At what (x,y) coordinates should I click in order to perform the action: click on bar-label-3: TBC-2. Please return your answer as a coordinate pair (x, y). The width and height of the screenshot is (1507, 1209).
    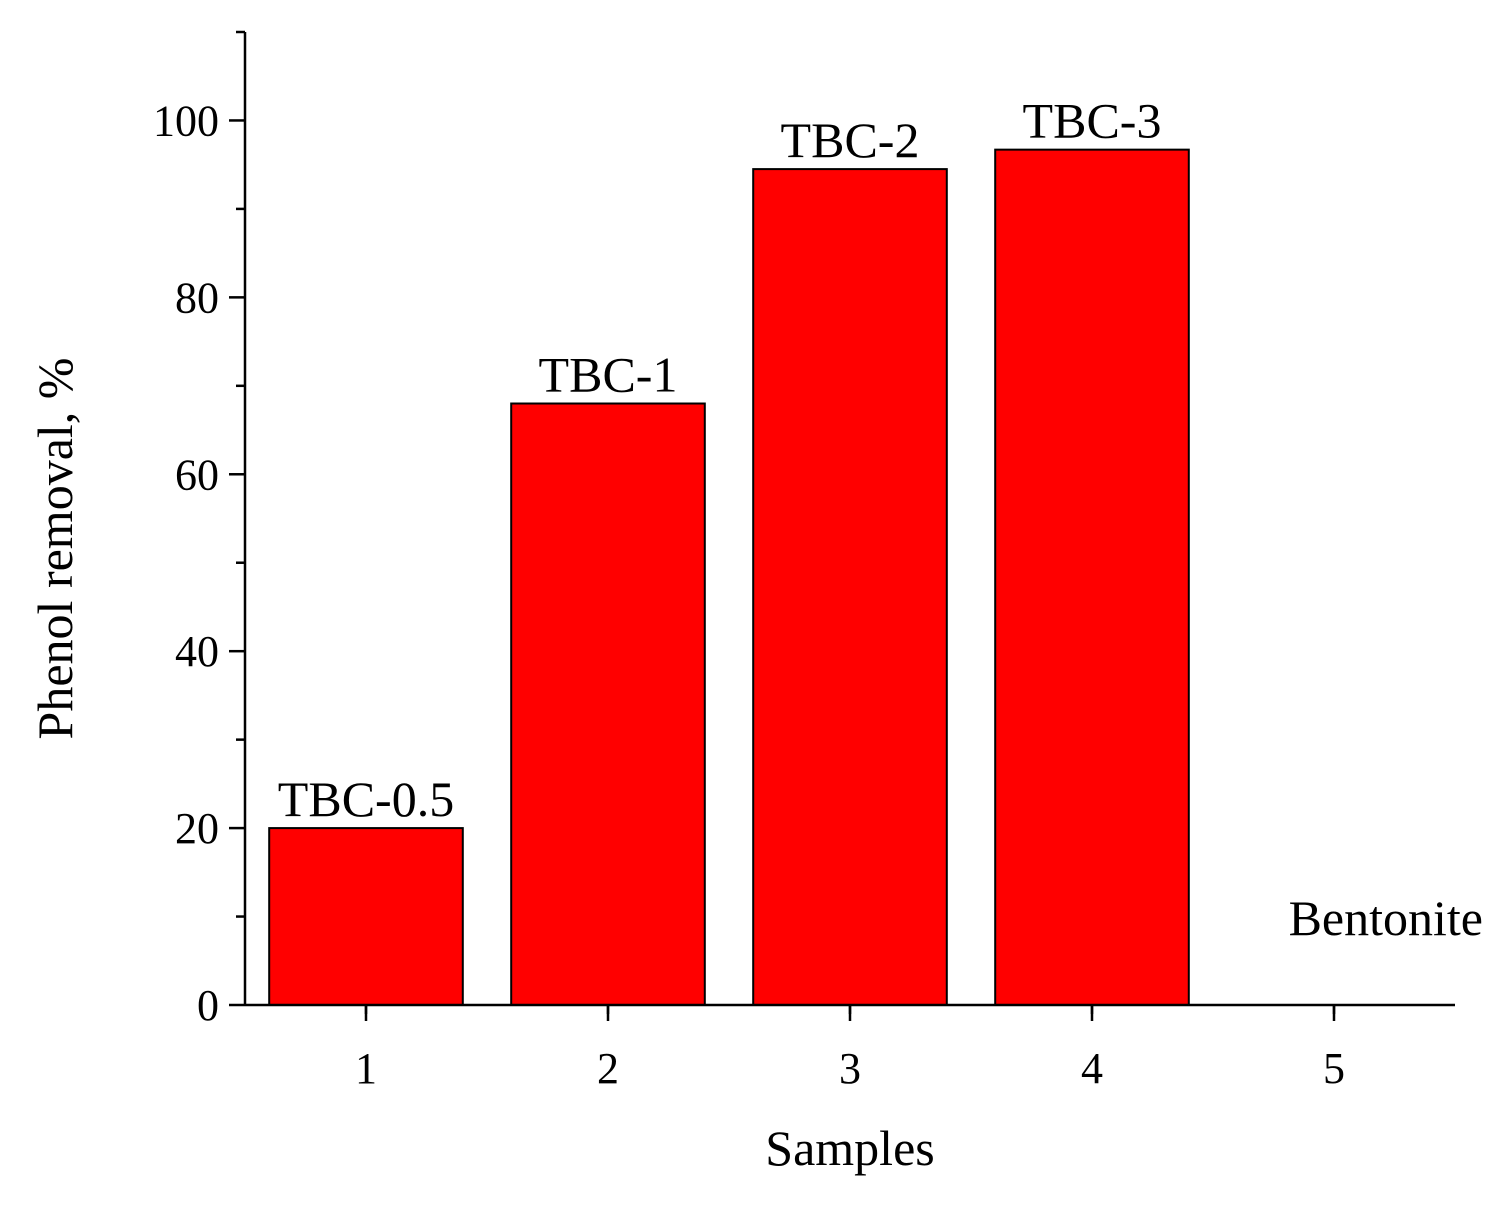
    Looking at the image, I should click on (850, 140).